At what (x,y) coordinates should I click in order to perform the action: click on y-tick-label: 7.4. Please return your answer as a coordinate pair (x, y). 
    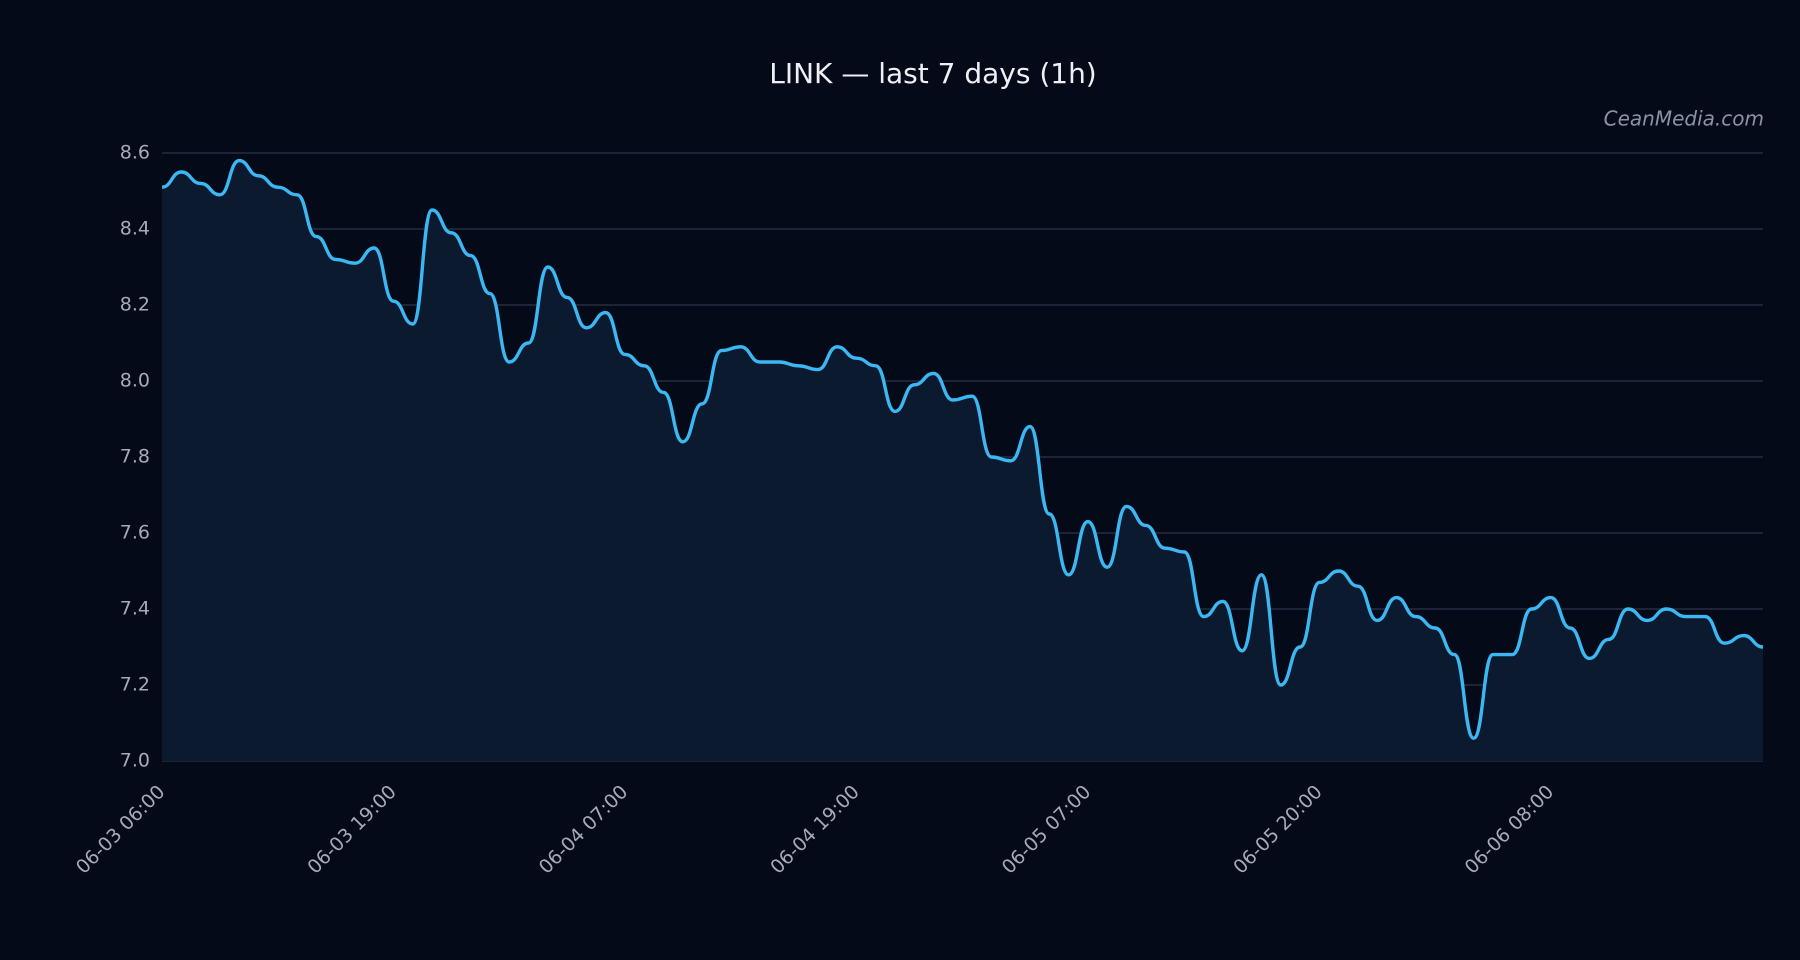
    Looking at the image, I should click on (135, 609).